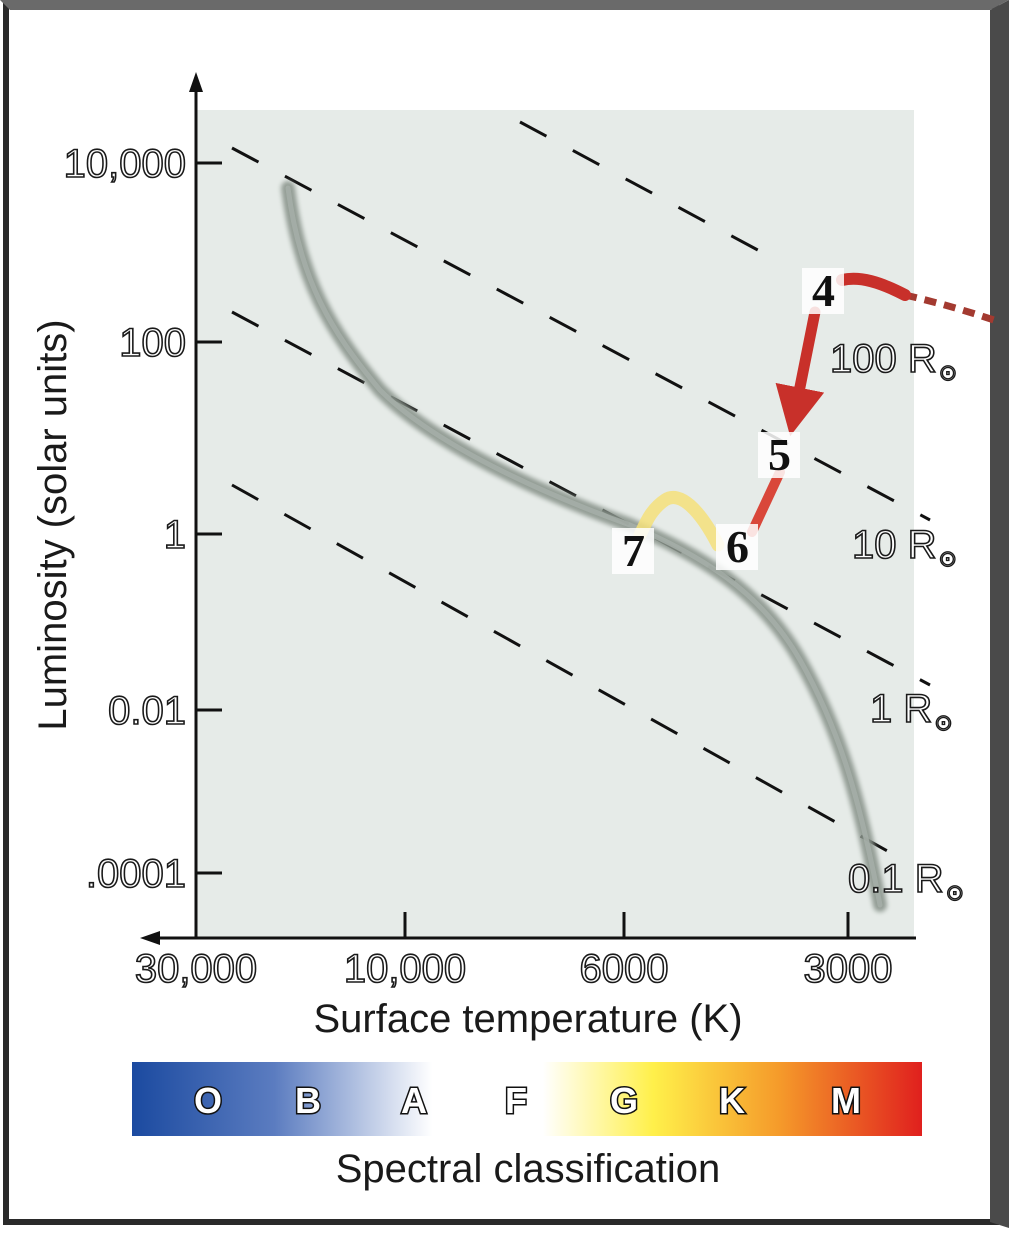  I want to click on spectral-class-F: F, so click(516, 1100).